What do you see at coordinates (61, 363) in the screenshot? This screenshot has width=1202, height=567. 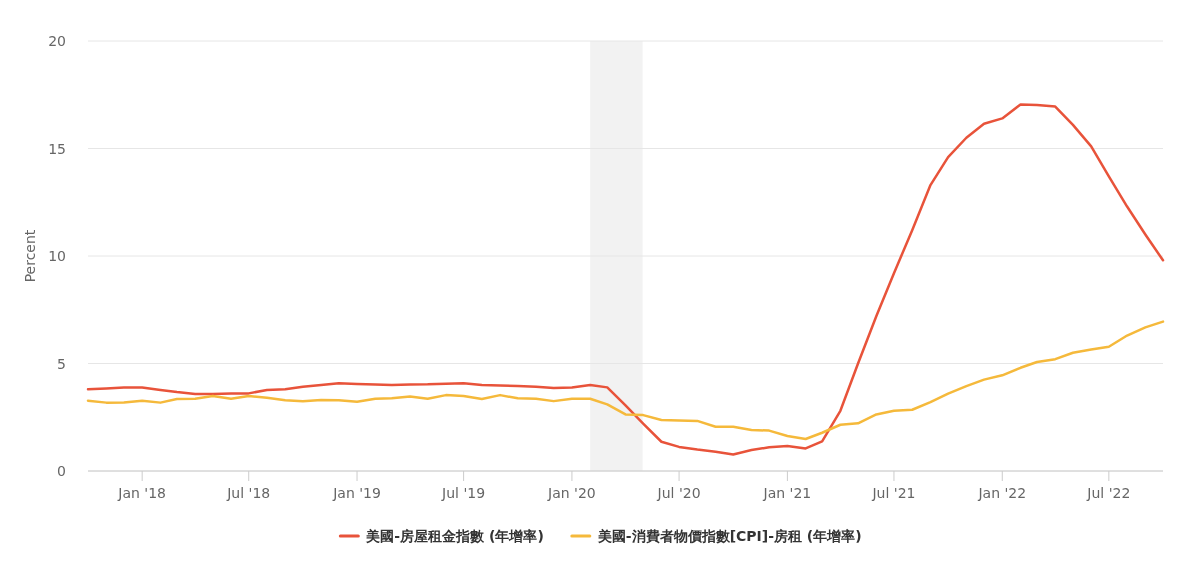 I see `y-tick-label: 5` at bounding box center [61, 363].